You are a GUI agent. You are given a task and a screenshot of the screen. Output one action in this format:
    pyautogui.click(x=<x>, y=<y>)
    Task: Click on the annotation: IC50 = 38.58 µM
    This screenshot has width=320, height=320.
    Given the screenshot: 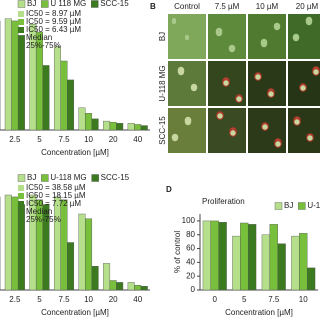 What is the action you would take?
    pyautogui.click(x=56, y=187)
    